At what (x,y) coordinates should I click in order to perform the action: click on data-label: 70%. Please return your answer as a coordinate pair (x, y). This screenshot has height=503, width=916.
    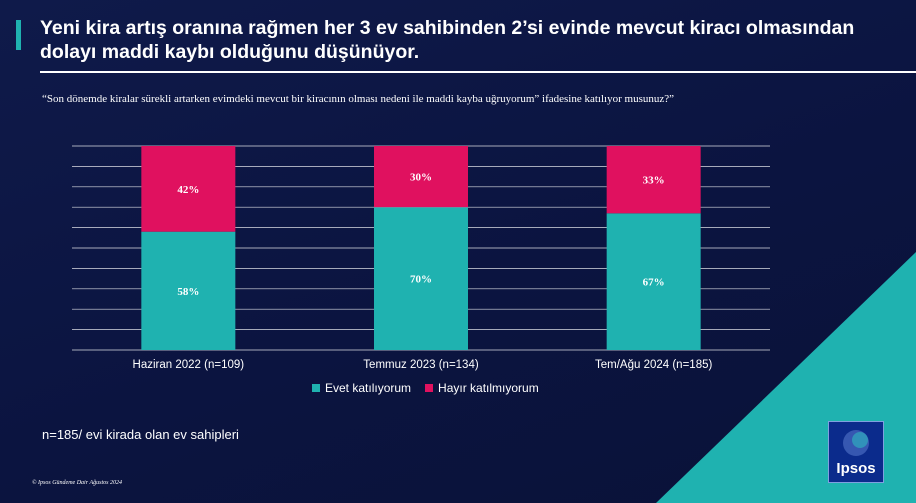
    Looking at the image, I should click on (421, 280).